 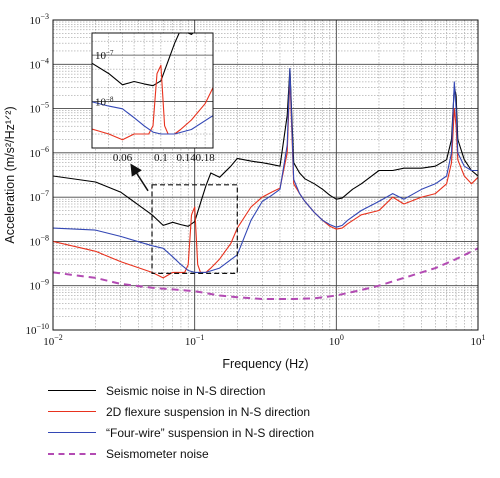 I want to click on inset-grid, so click(x=152, y=90).